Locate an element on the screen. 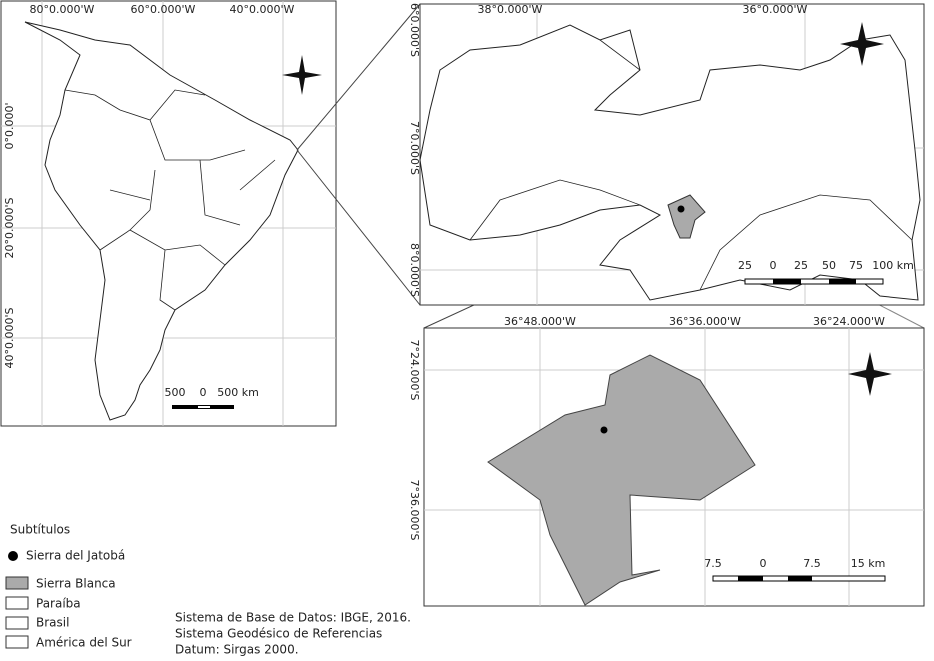 This screenshot has height=661, width=934. legend-item: Sierra del Jatobá is located at coordinates (75, 556).